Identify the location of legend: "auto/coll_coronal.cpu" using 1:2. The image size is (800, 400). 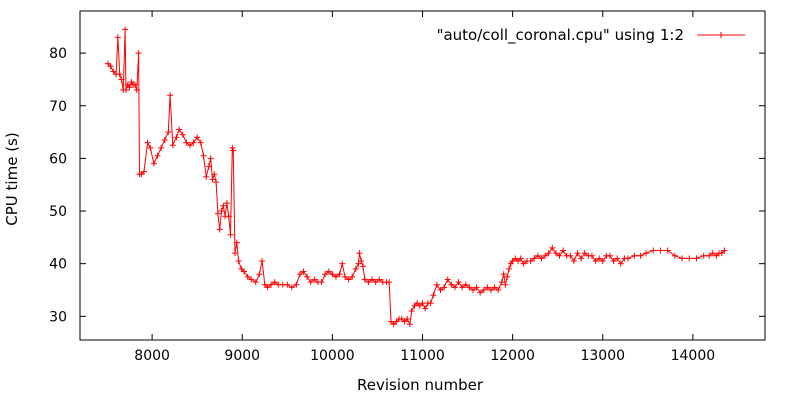
(591, 35).